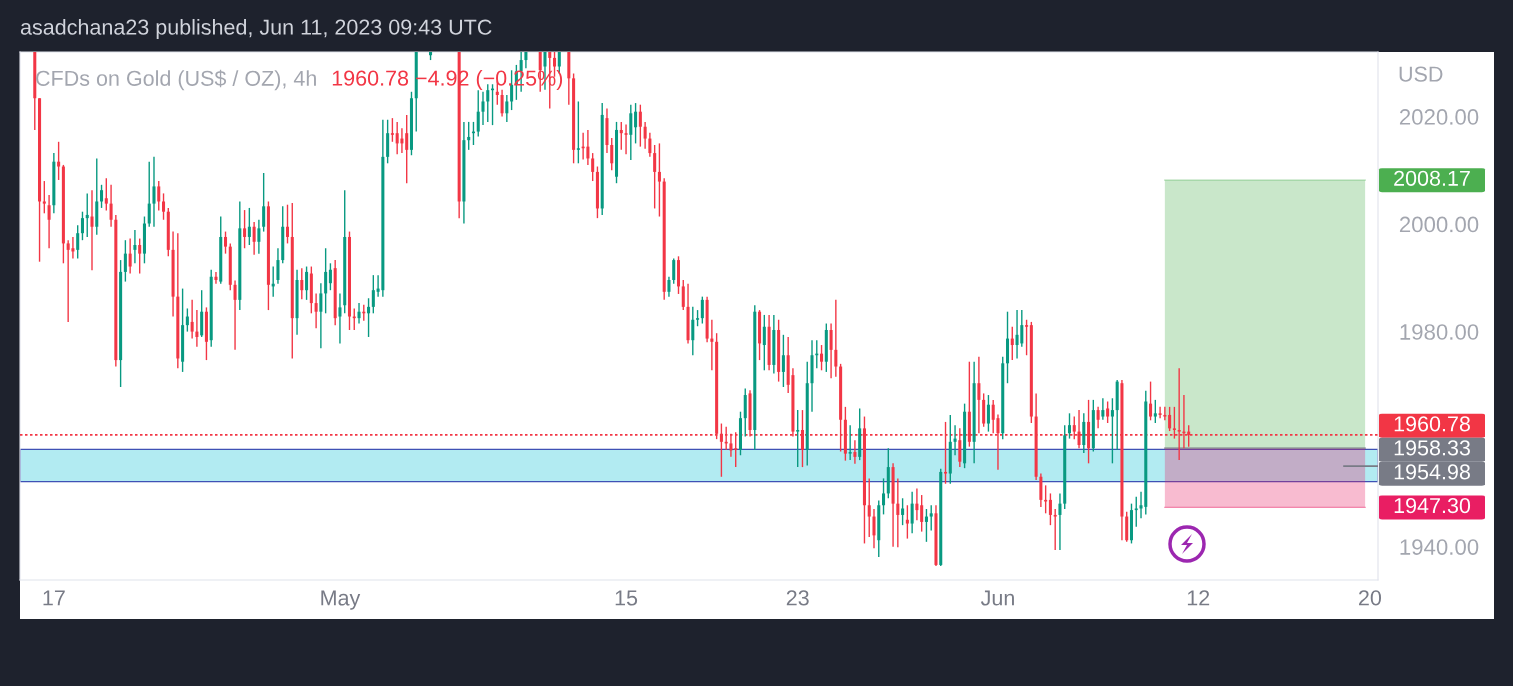  What do you see at coordinates (1432, 472) in the screenshot?
I see `ref-line-label: 1954.98` at bounding box center [1432, 472].